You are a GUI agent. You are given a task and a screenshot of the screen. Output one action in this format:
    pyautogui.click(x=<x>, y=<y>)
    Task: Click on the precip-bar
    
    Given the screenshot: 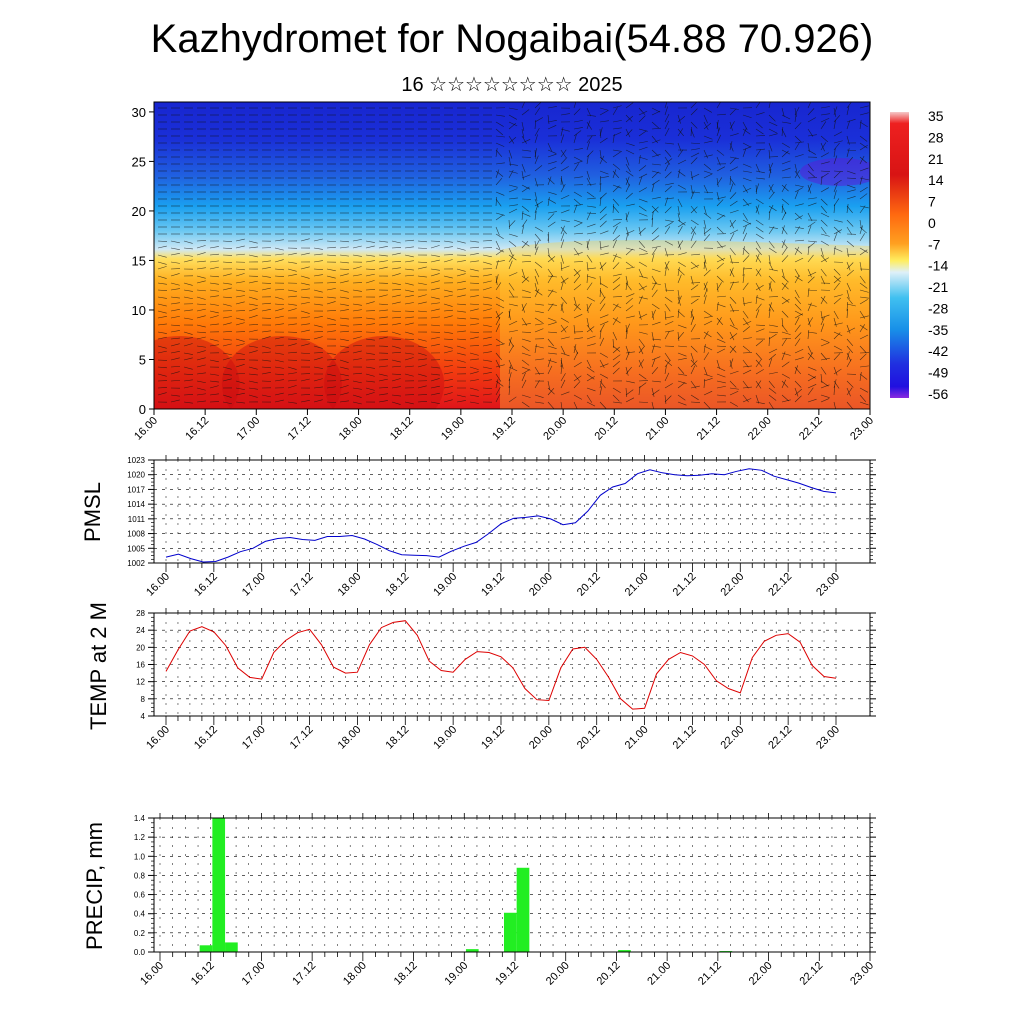 What is the action you would take?
    pyautogui.click(x=523, y=909)
    